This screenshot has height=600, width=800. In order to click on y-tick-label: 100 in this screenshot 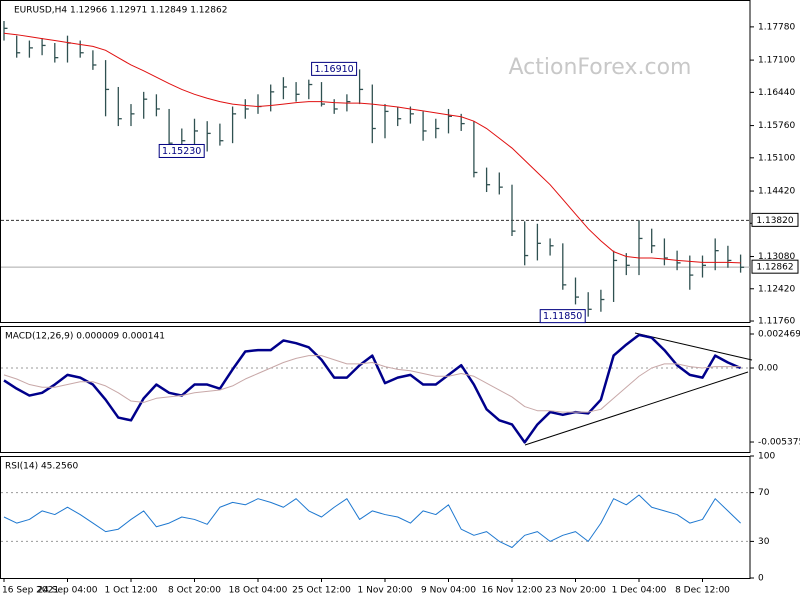, I will do `click(766, 457)`.